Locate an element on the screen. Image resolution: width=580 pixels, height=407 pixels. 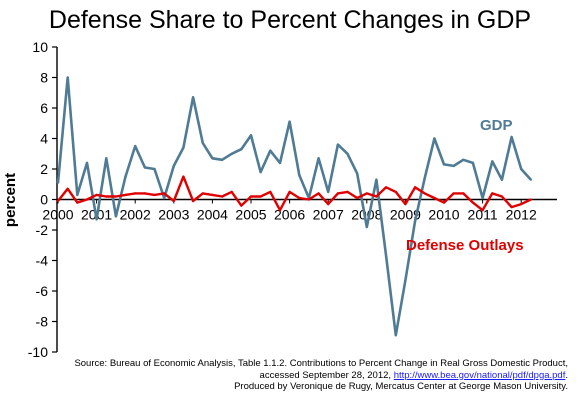
y-axis-label: percent is located at coordinates (10, 200).